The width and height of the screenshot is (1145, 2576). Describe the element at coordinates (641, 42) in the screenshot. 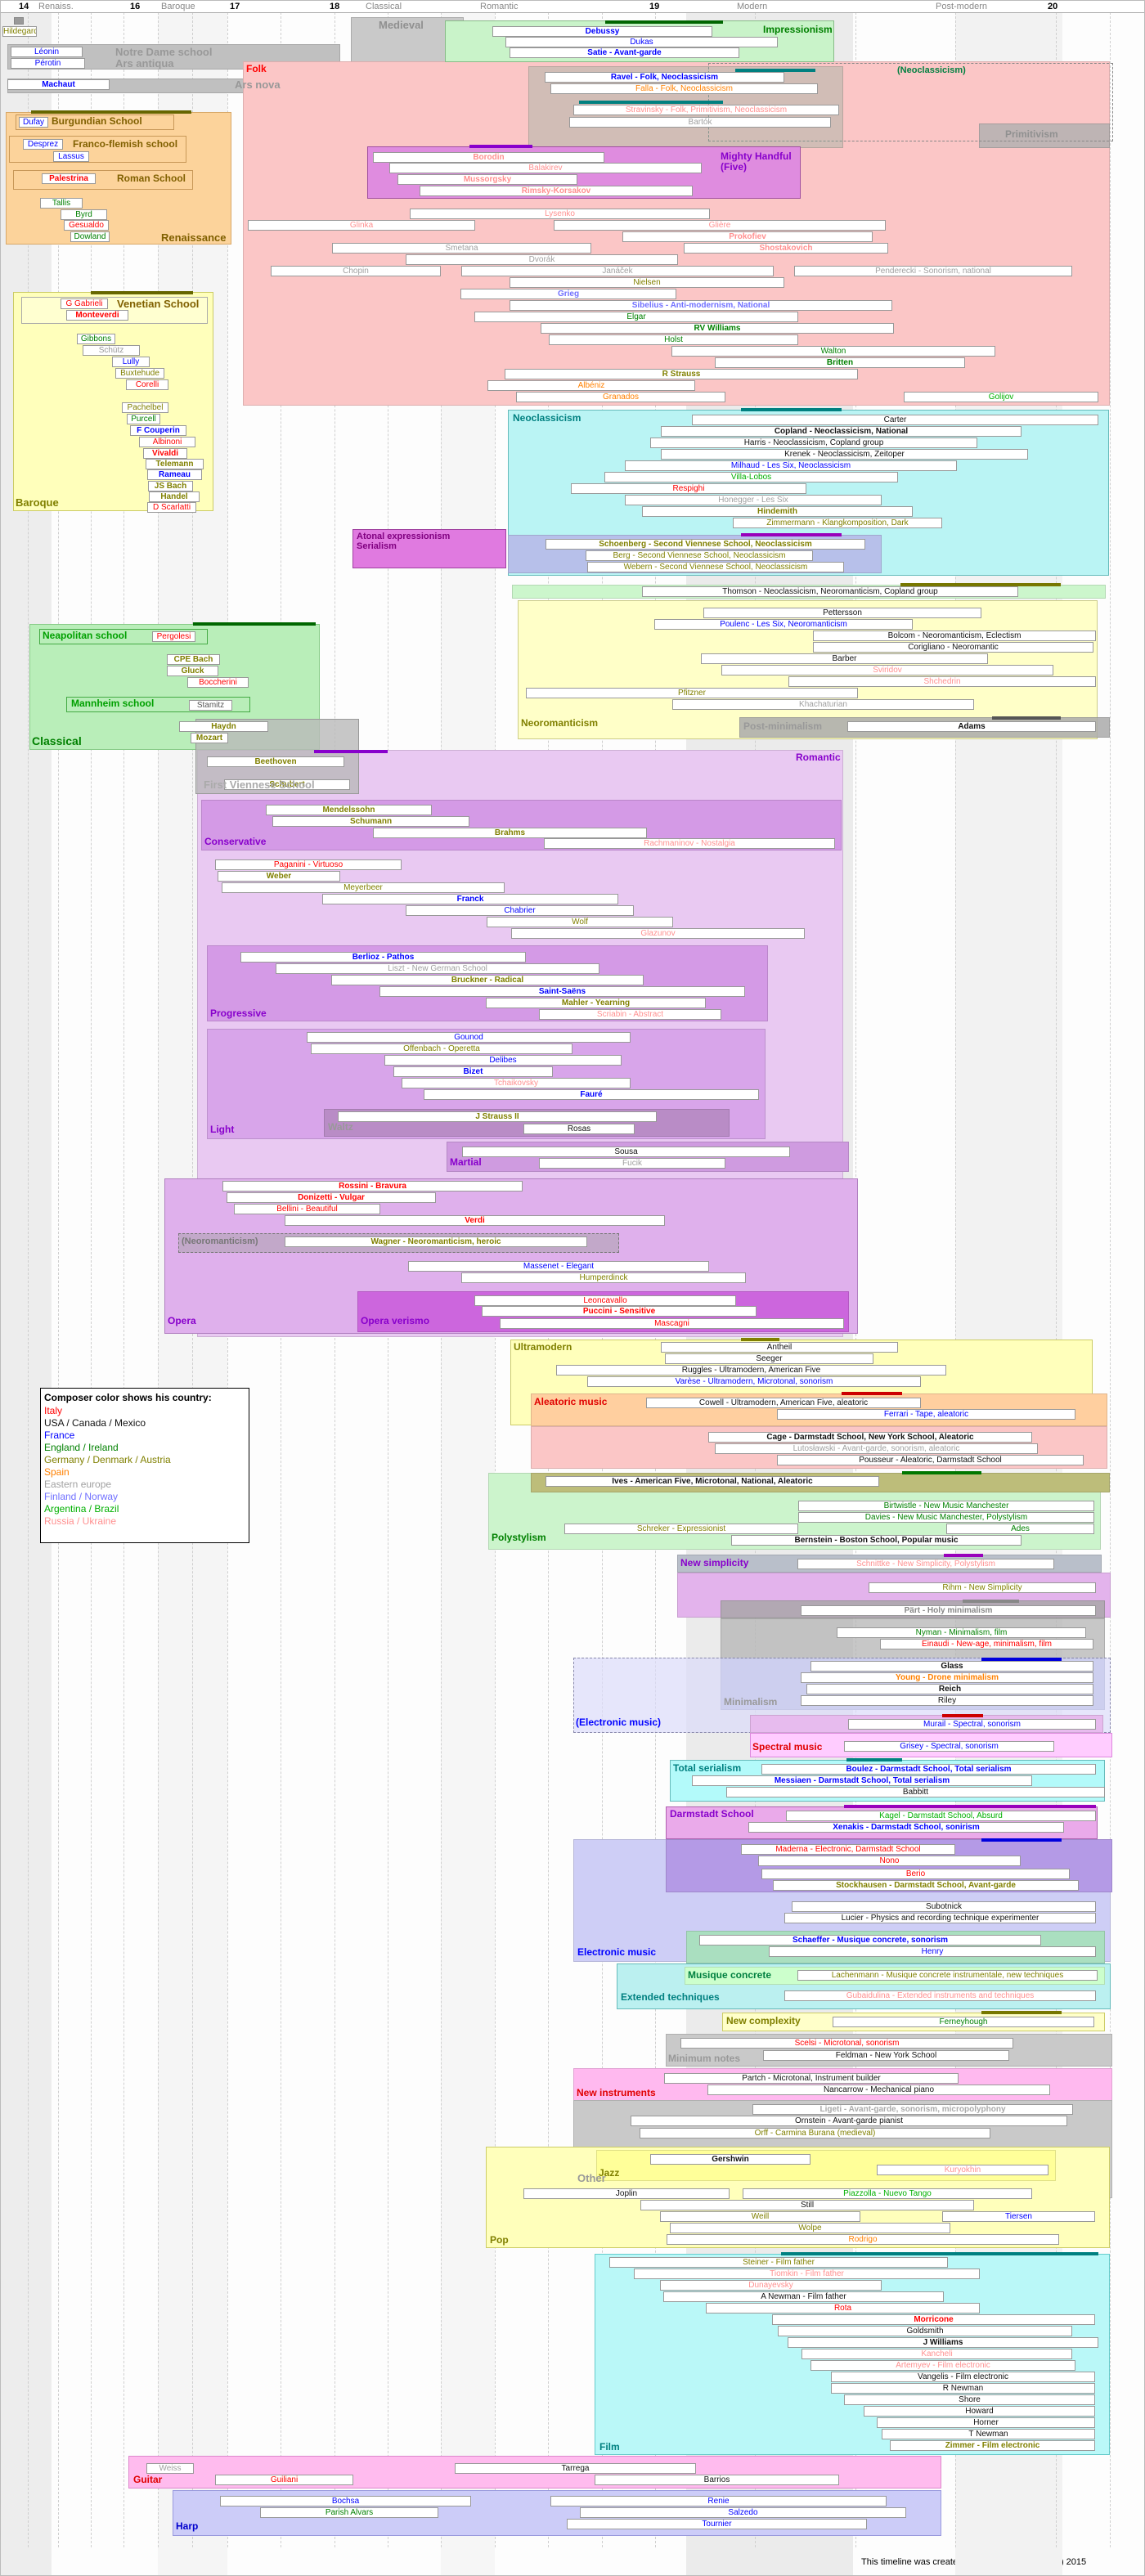

I see `bar-dukas: Dukas` at that location.